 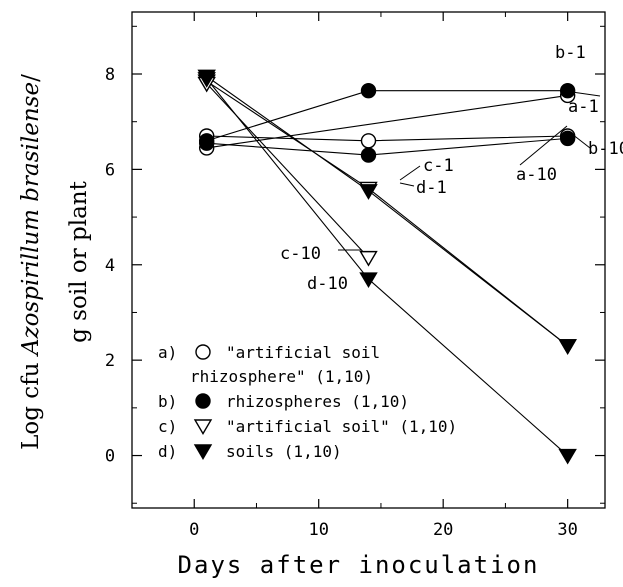 I want to click on annotation-c-1: c-1, so click(x=438, y=166).